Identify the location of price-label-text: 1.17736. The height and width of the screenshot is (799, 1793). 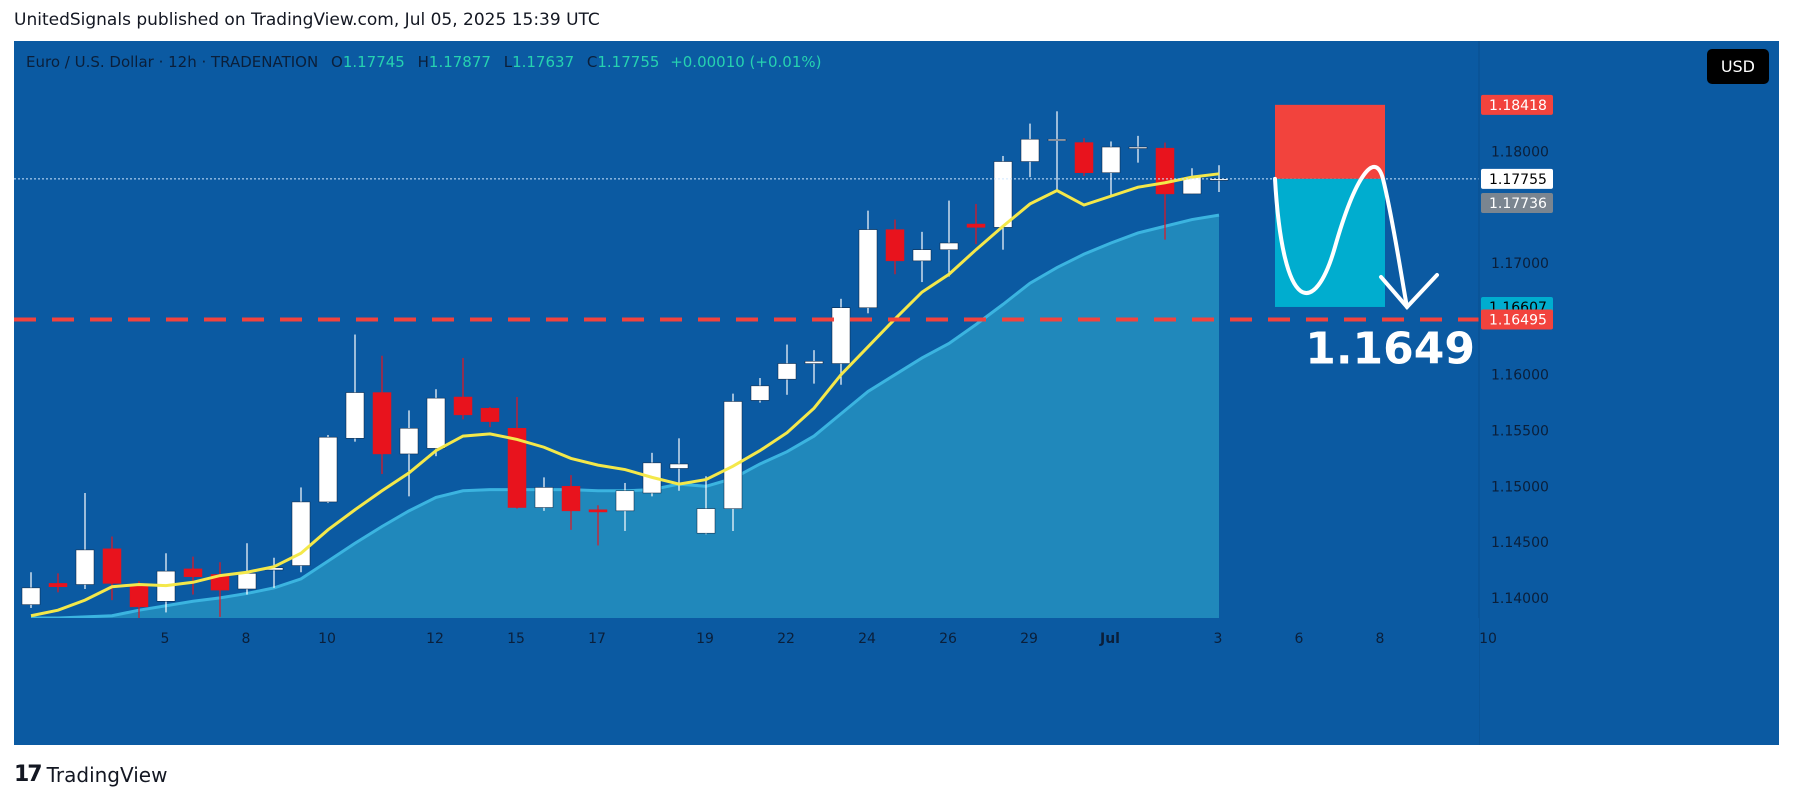
(1518, 204).